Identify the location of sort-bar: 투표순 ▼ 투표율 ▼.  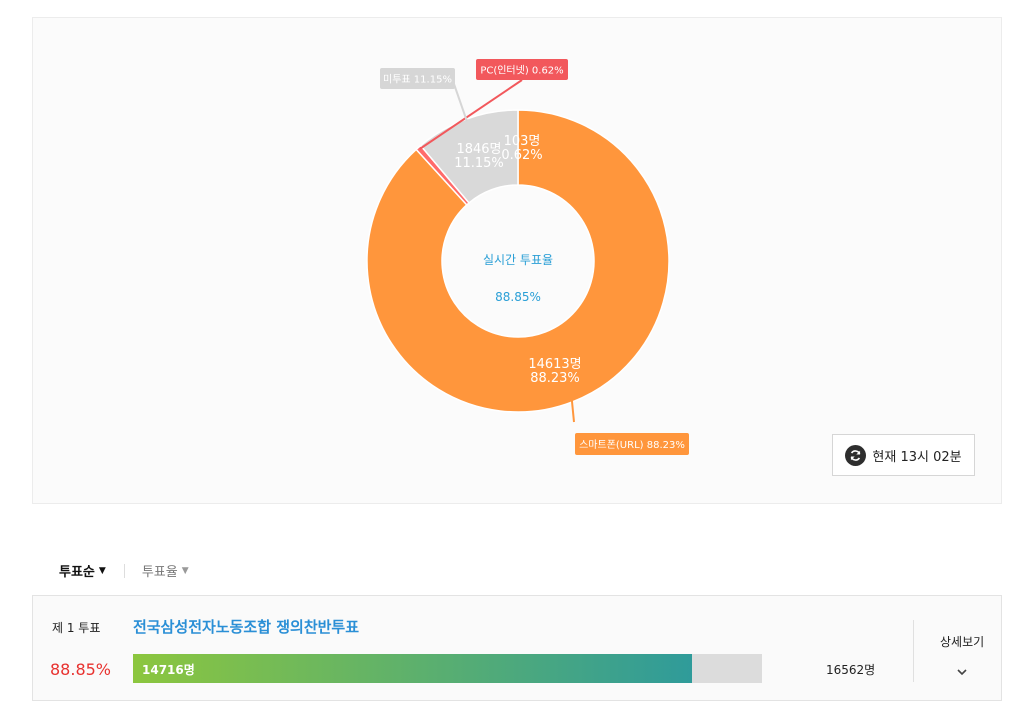
(124, 570).